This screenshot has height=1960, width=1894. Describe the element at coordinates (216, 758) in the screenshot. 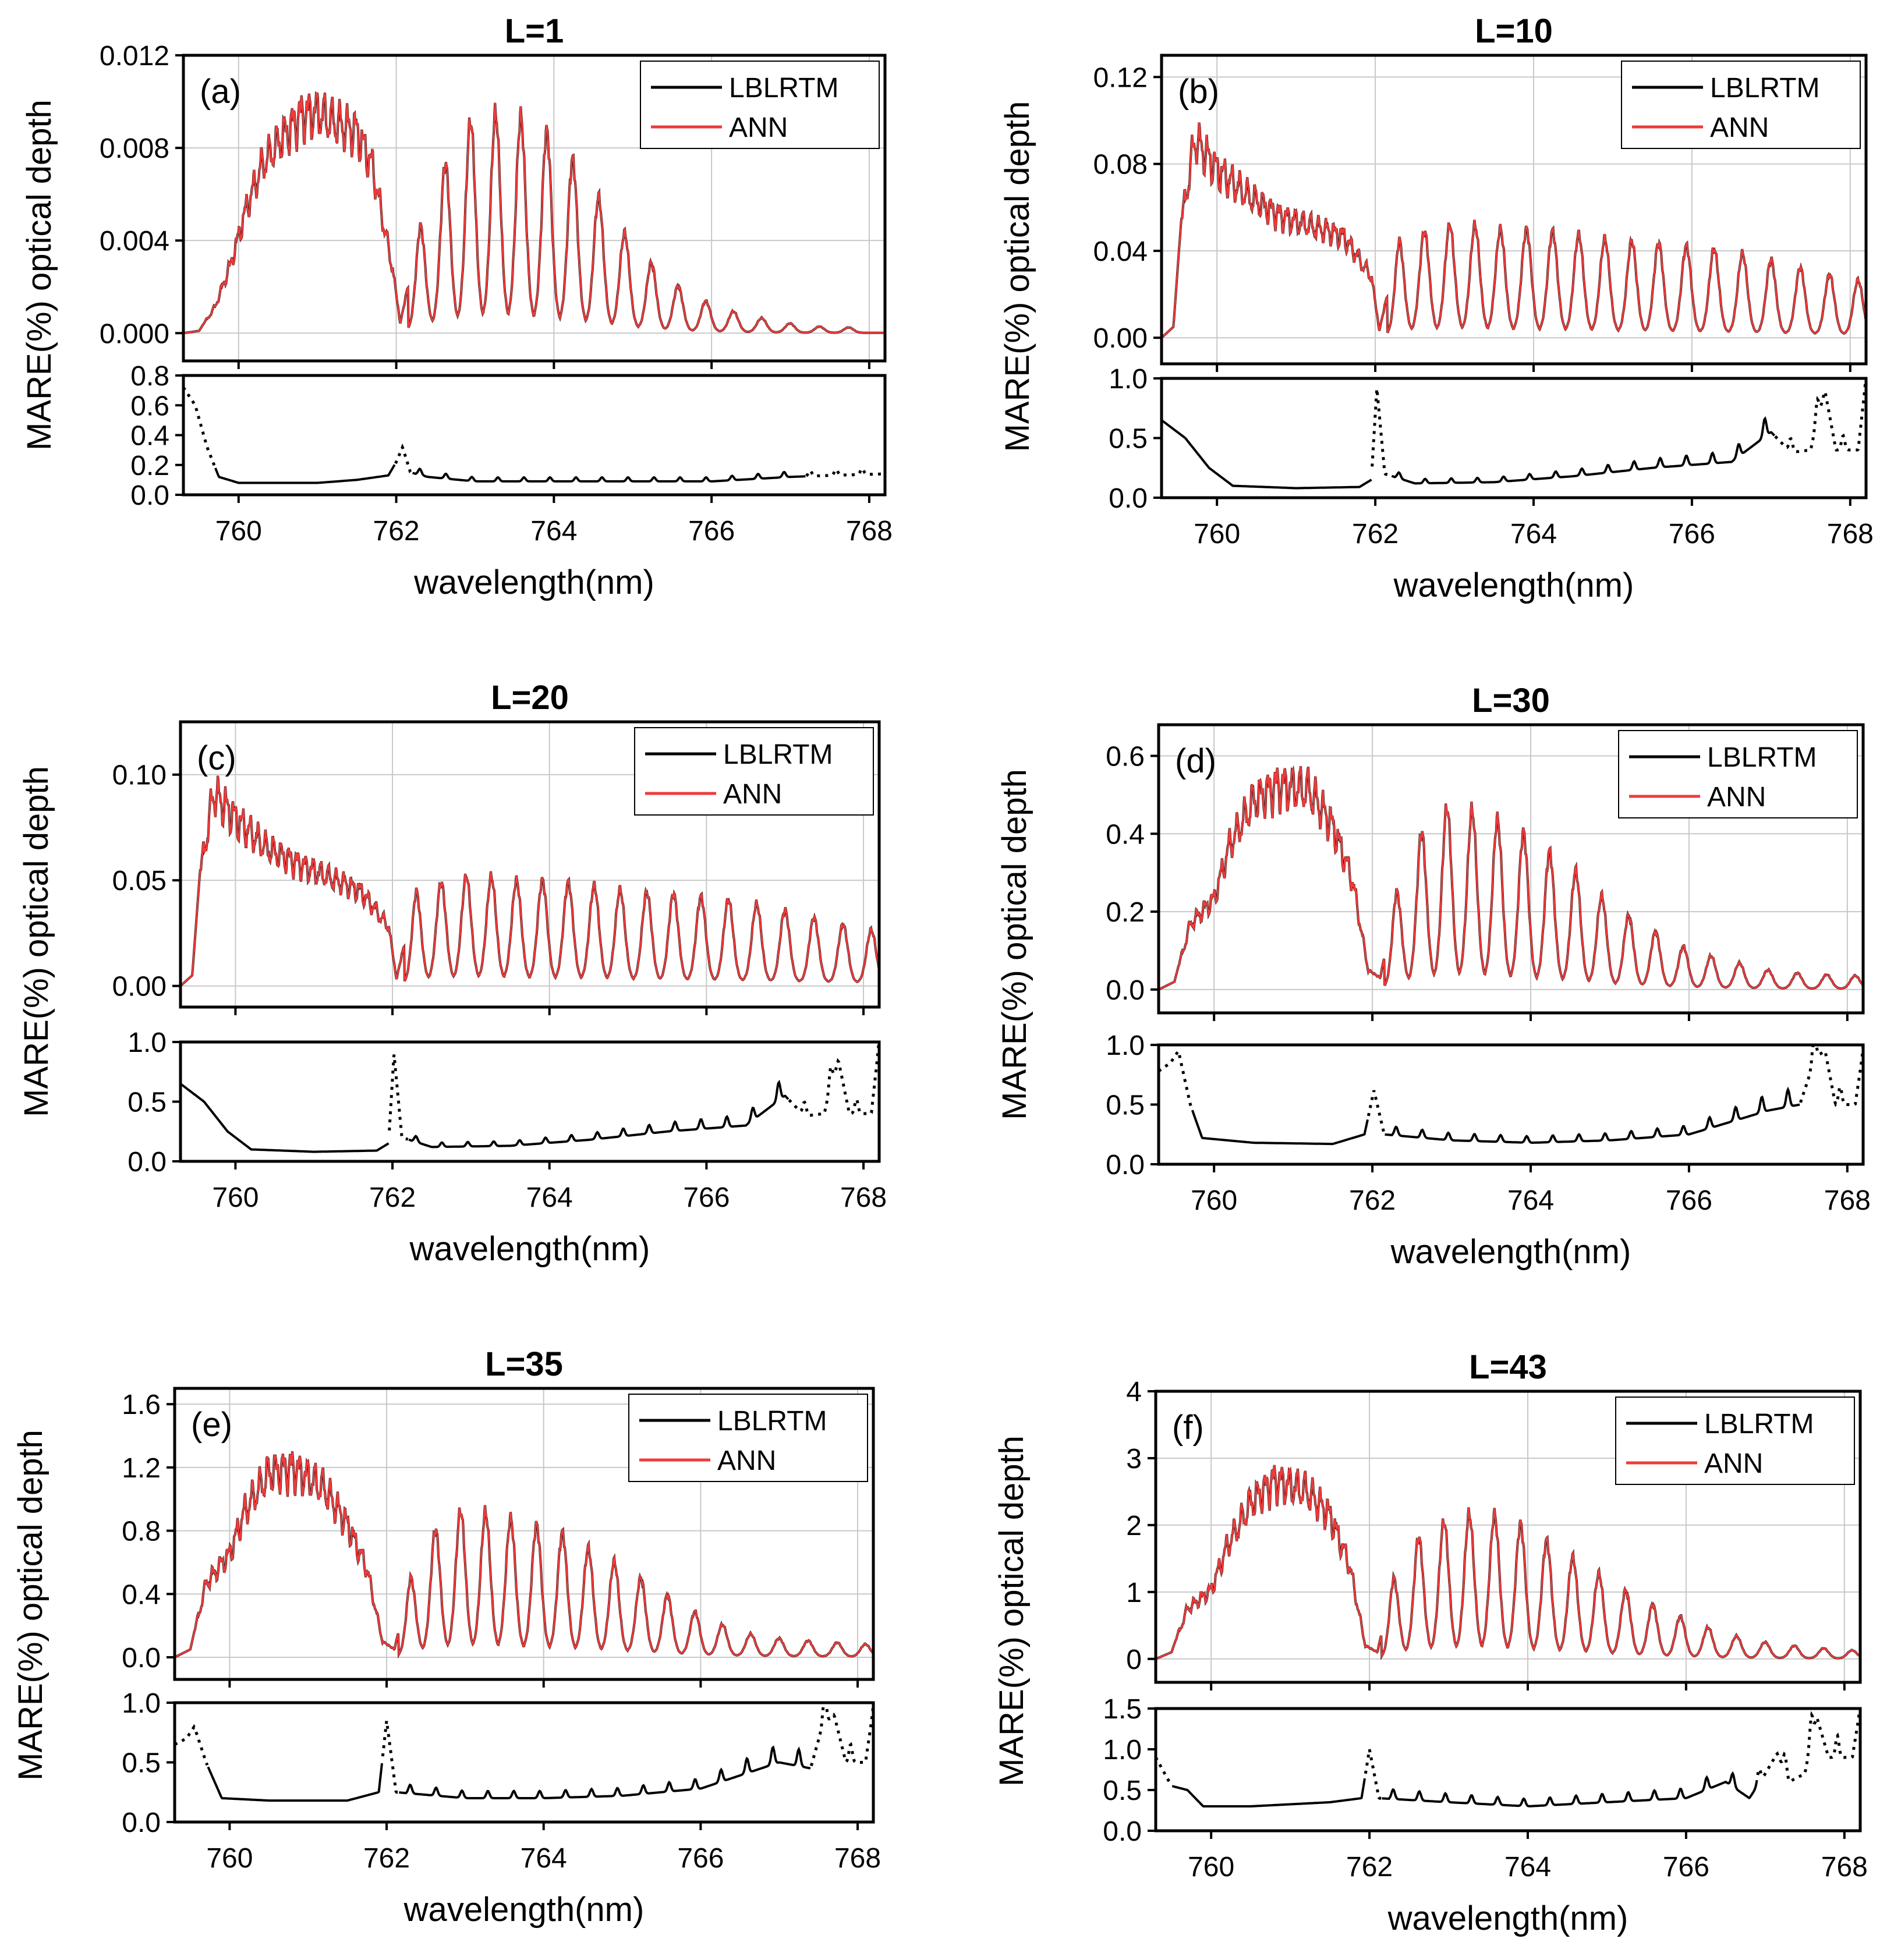

I see `panel-label: (c)` at that location.